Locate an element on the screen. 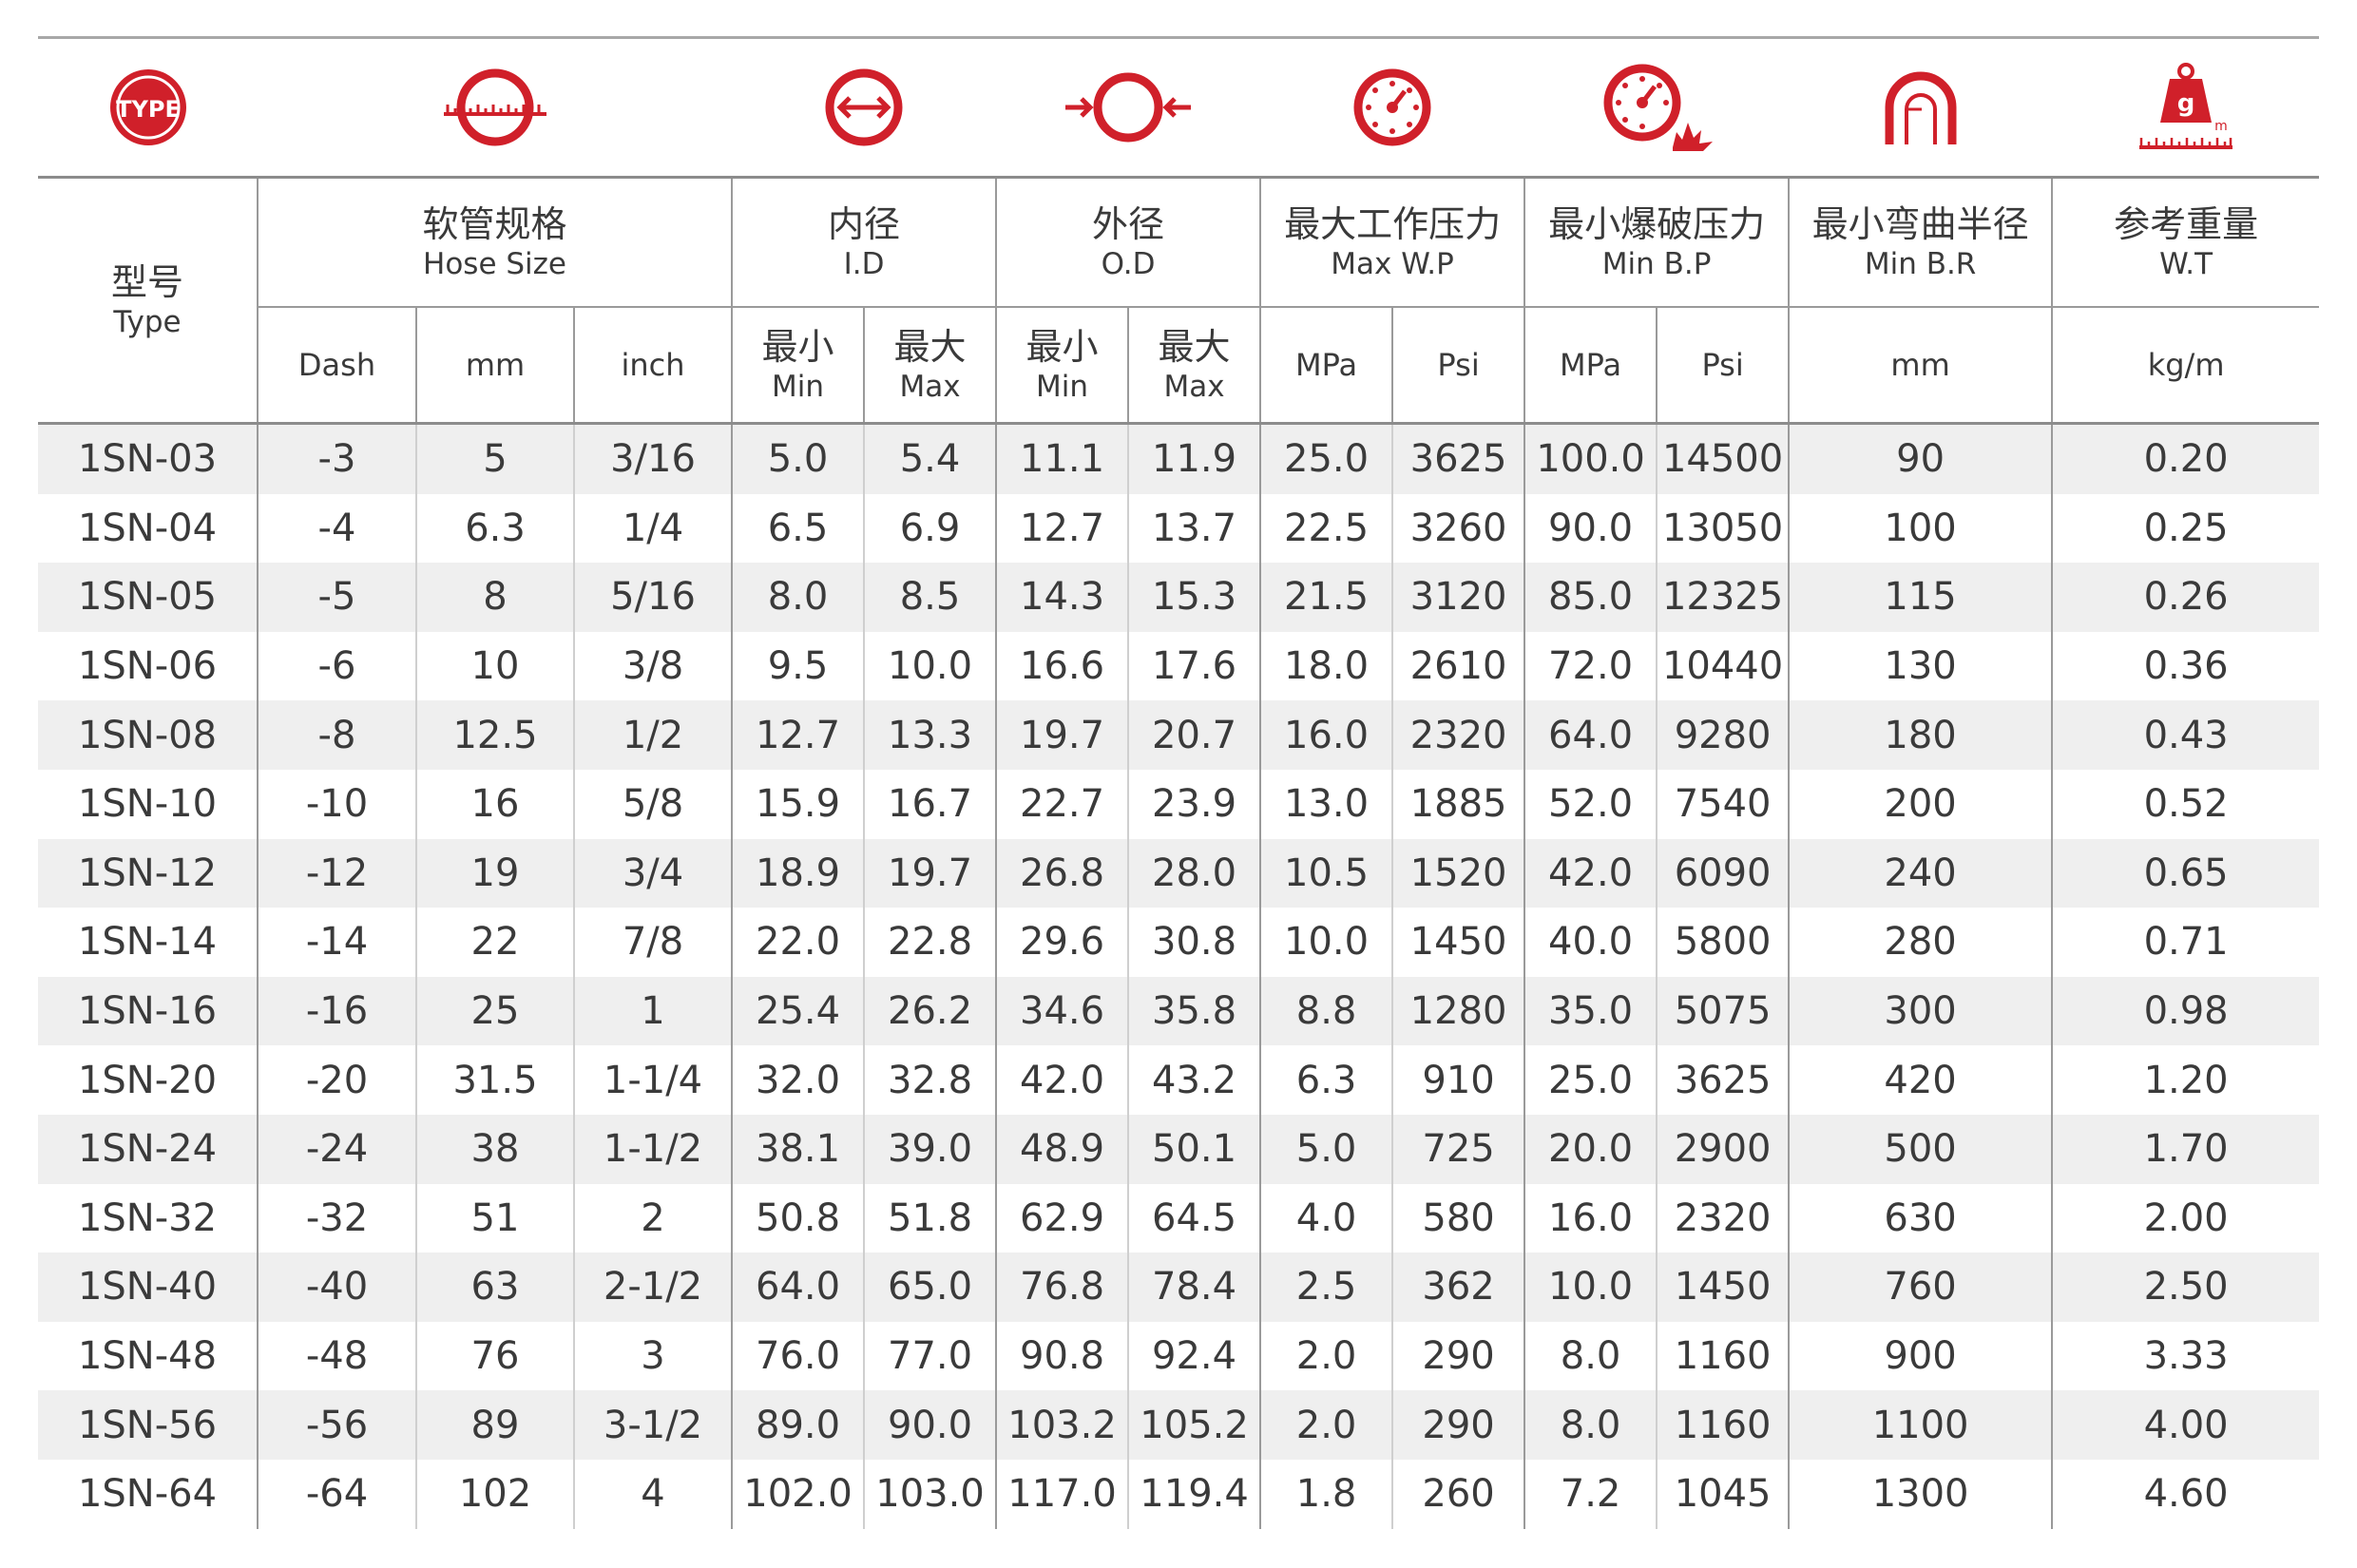 The height and width of the screenshot is (1568, 2357). cell-dash: -6 is located at coordinates (336, 666).